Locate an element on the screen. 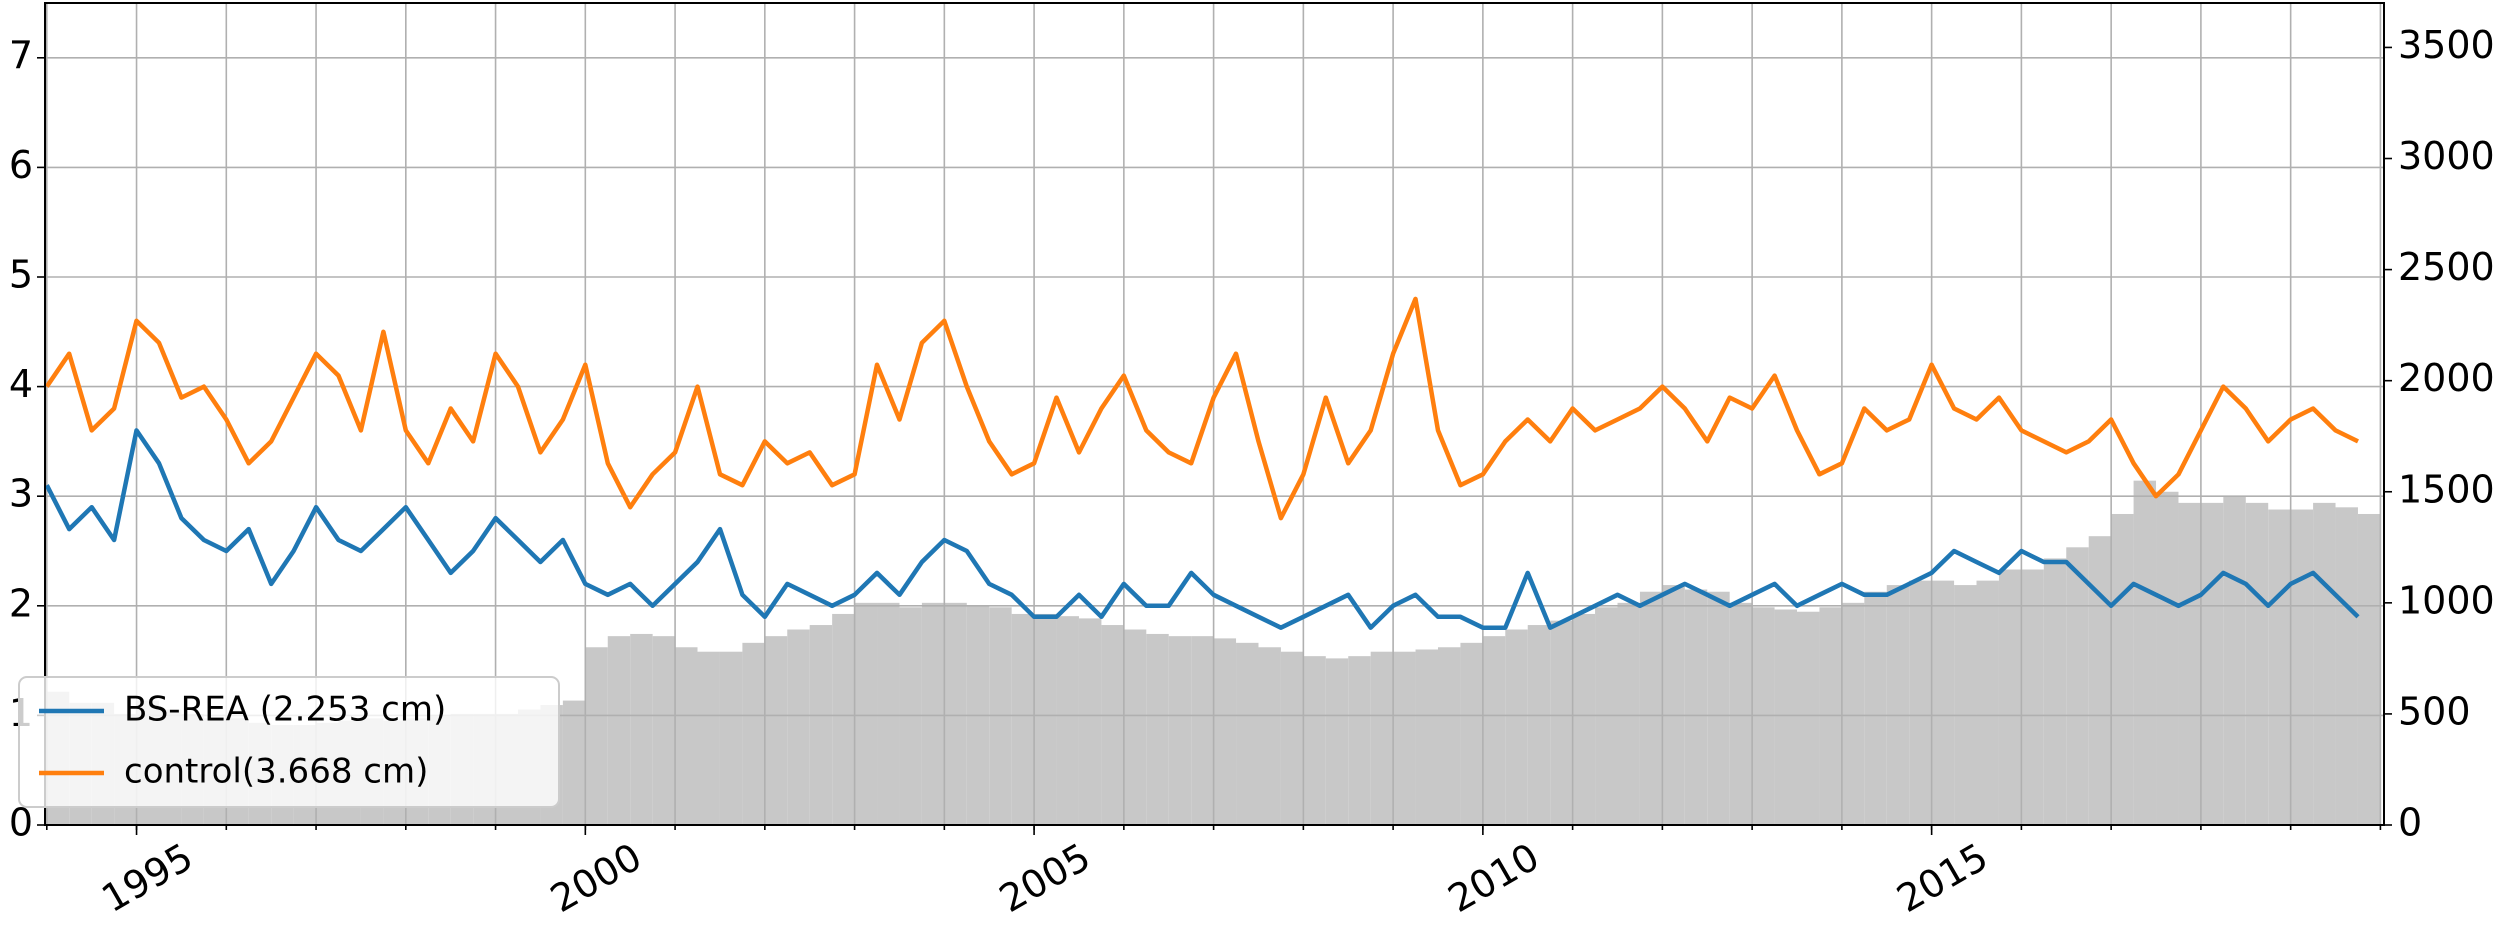  x-tick-label: 2005 is located at coordinates (1045, 878).